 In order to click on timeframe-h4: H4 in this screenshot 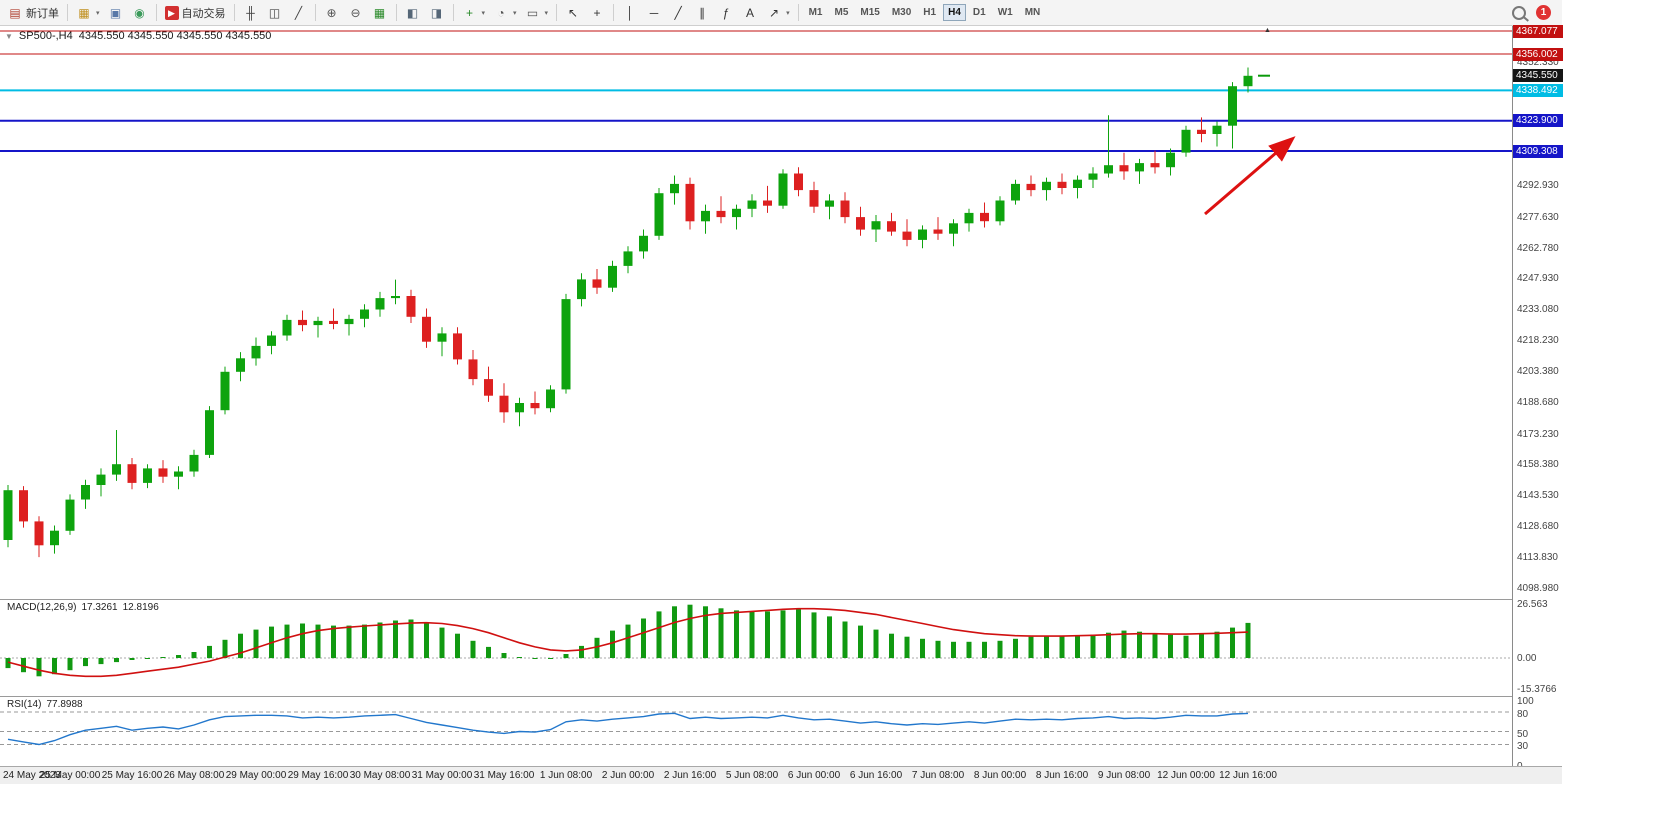, I will do `click(954, 12)`.